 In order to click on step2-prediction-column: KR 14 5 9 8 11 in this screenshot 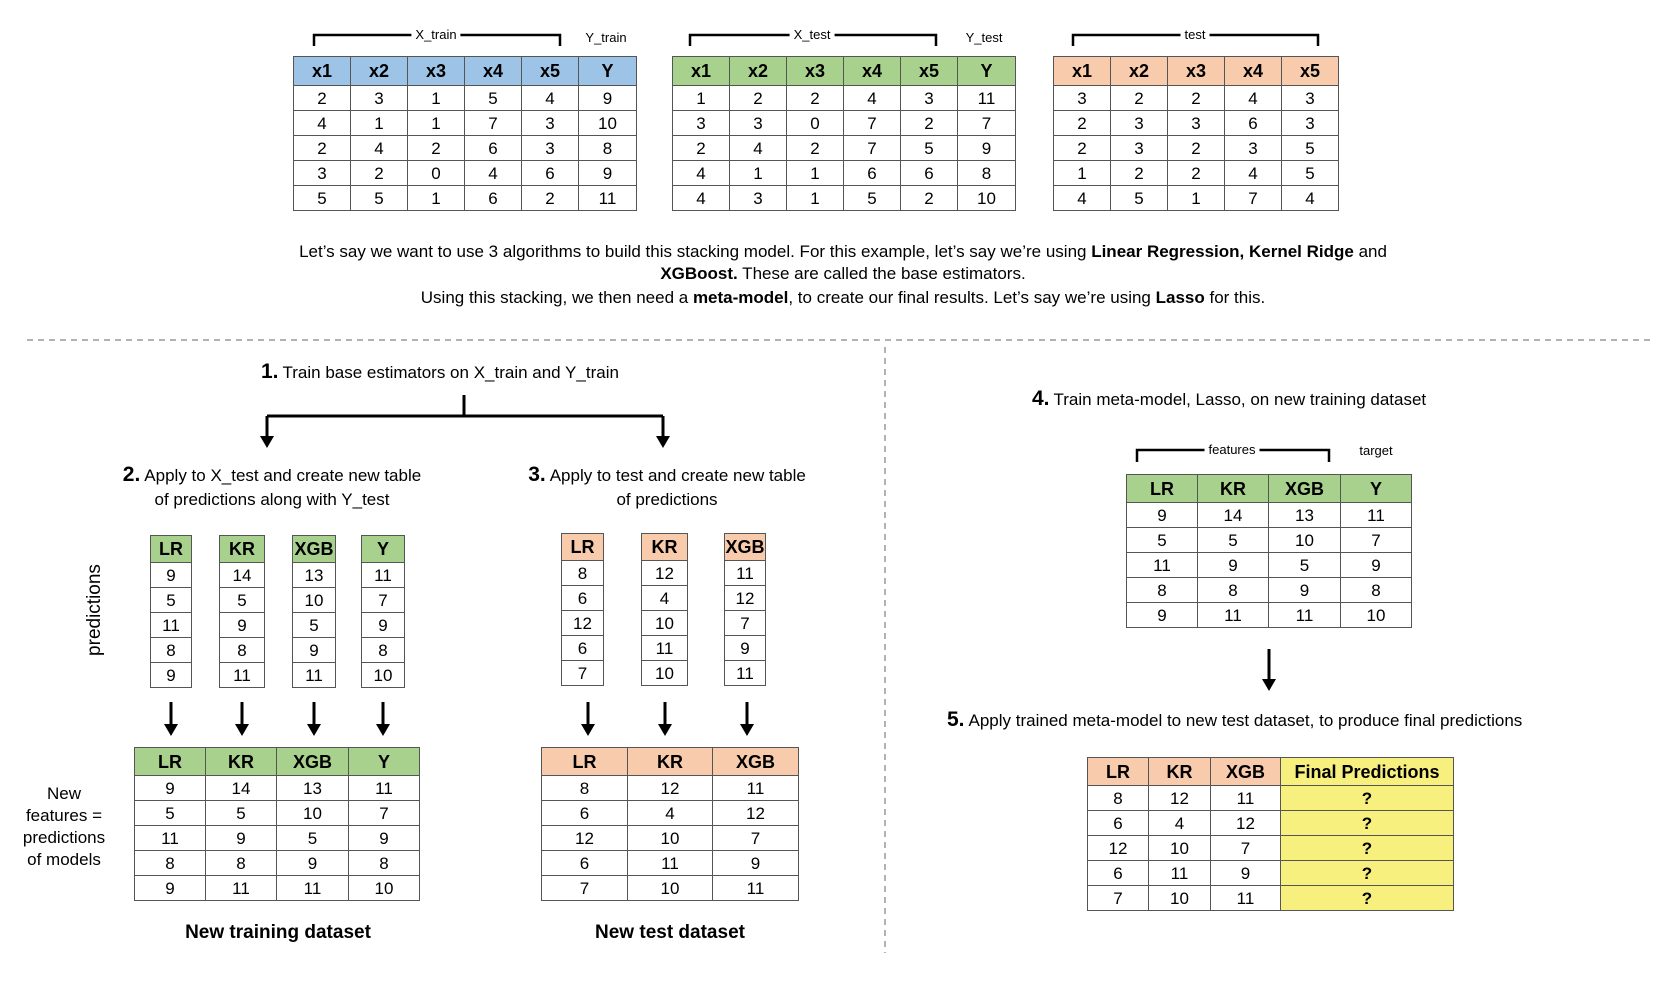, I will do `click(242, 611)`.